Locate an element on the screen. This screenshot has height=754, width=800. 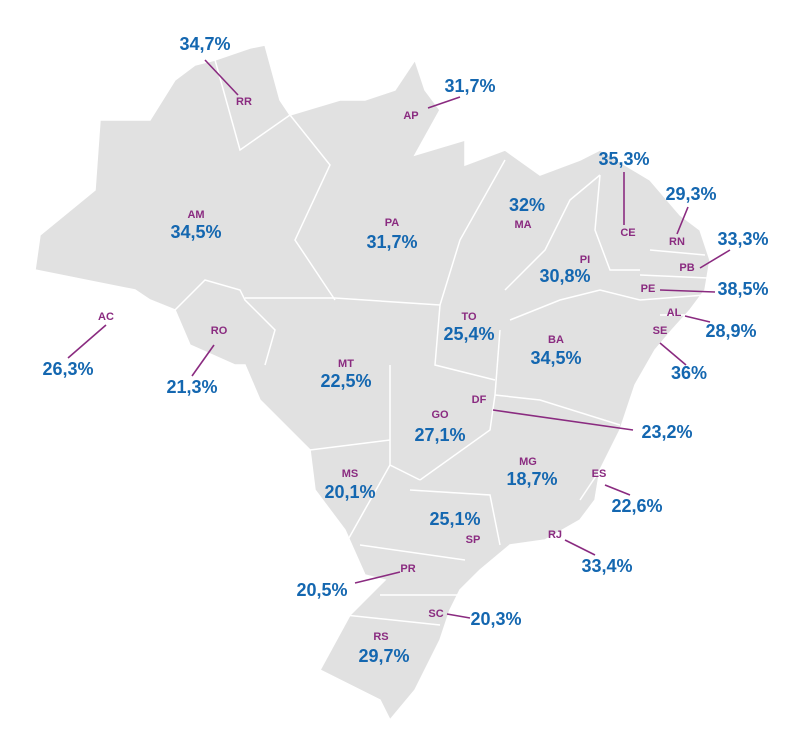
state-code: PE is located at coordinates (648, 289).